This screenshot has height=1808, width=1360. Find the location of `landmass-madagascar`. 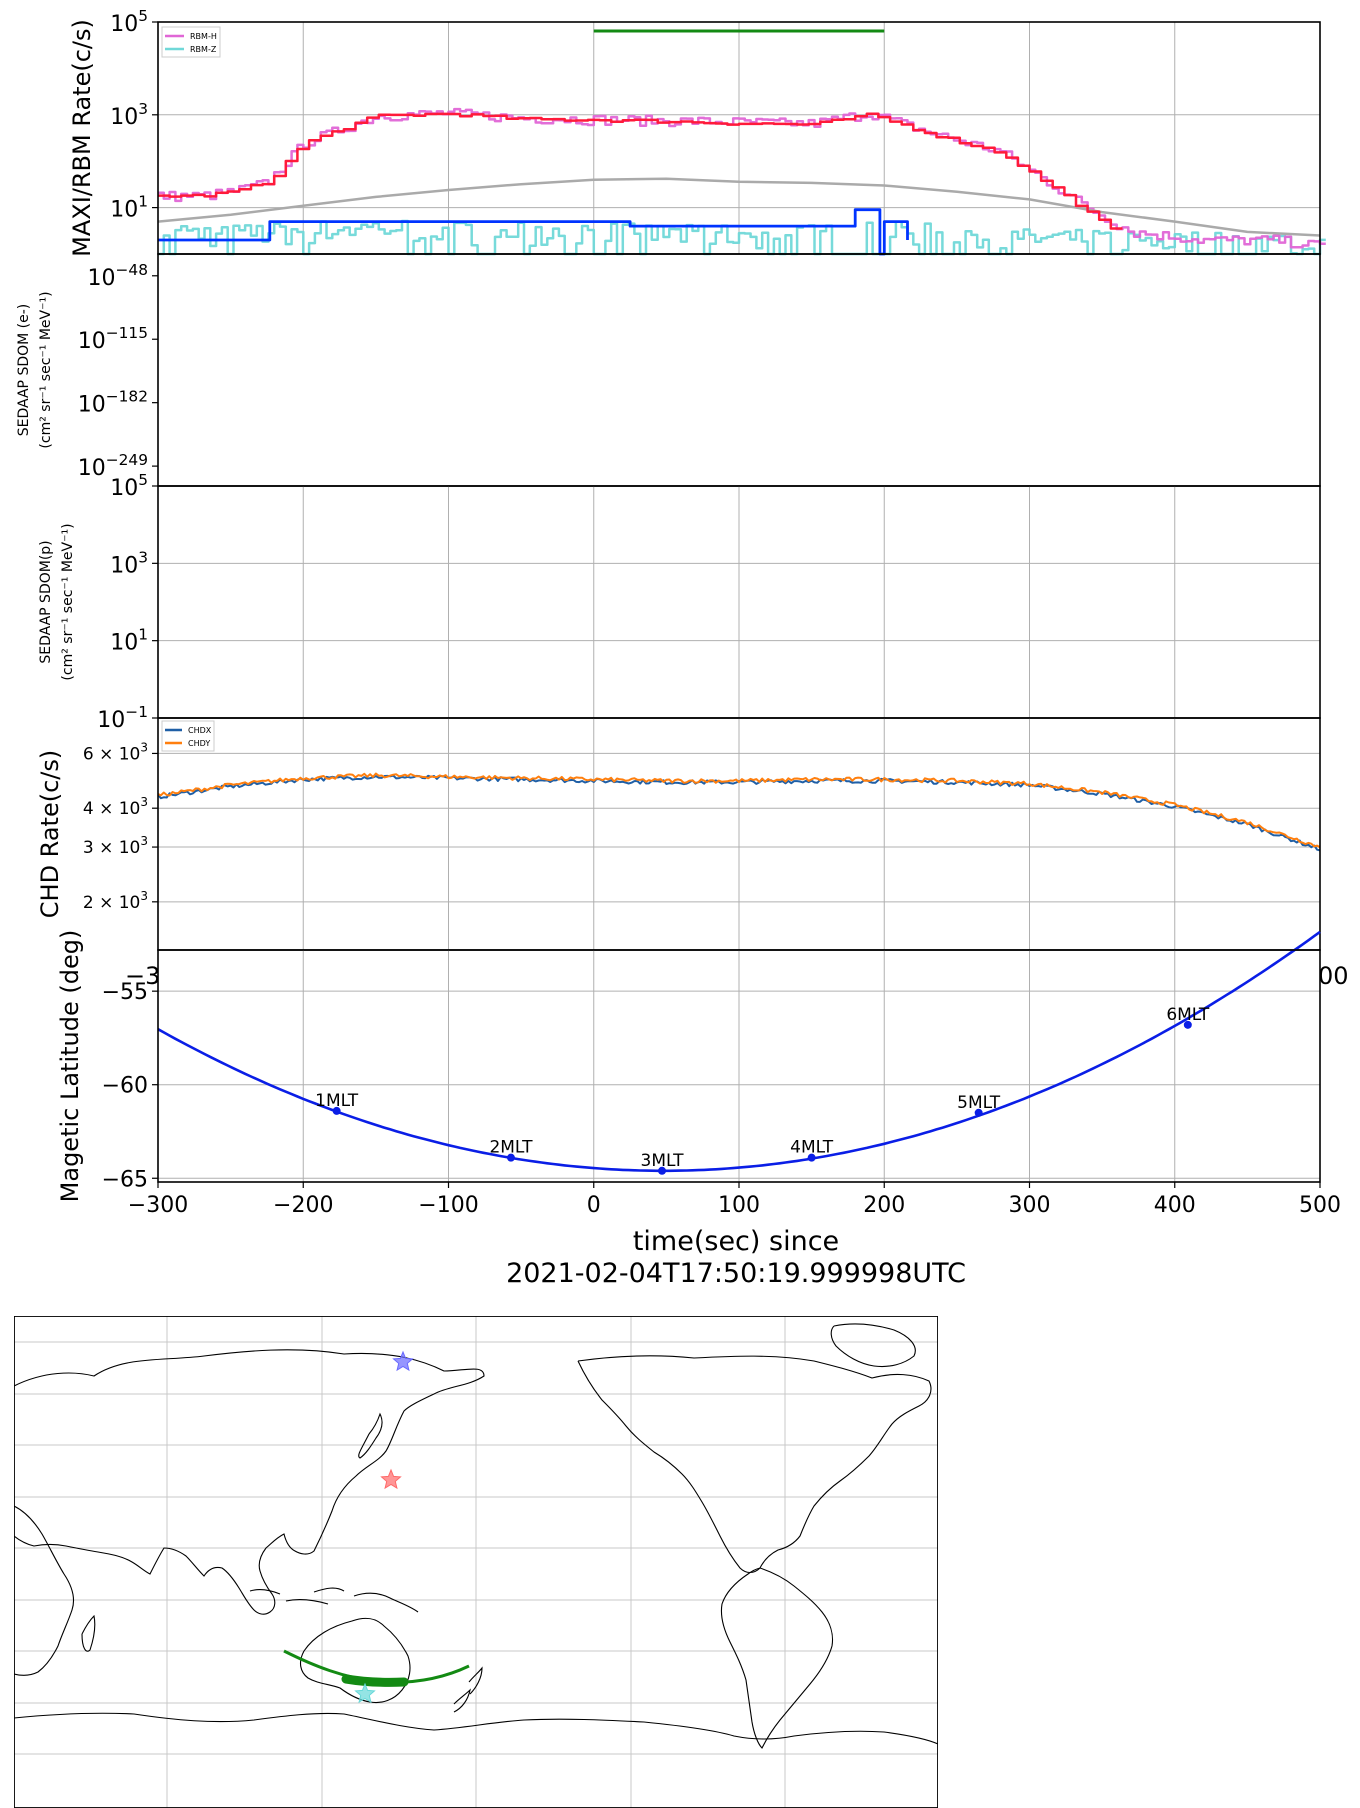

landmass-madagascar is located at coordinates (88, 1633).